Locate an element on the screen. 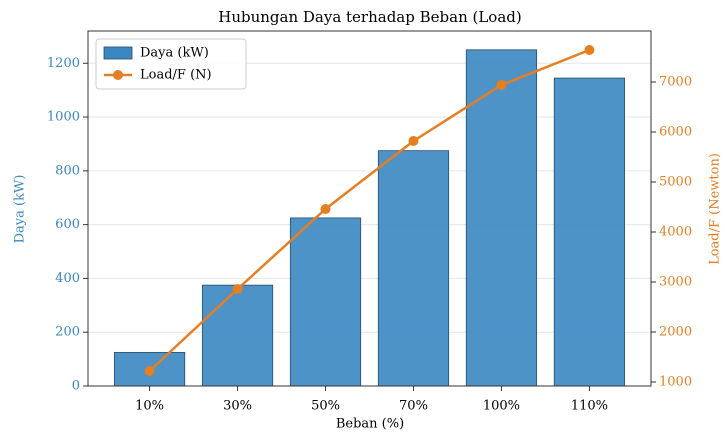 The height and width of the screenshot is (434, 725). x-tick-label: 110% is located at coordinates (589, 406).